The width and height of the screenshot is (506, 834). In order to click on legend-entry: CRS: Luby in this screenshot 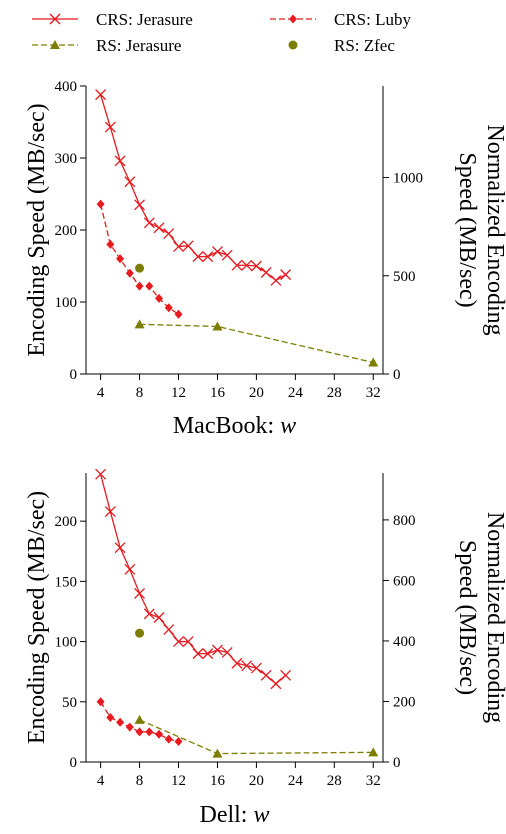, I will do `click(340, 19)`.